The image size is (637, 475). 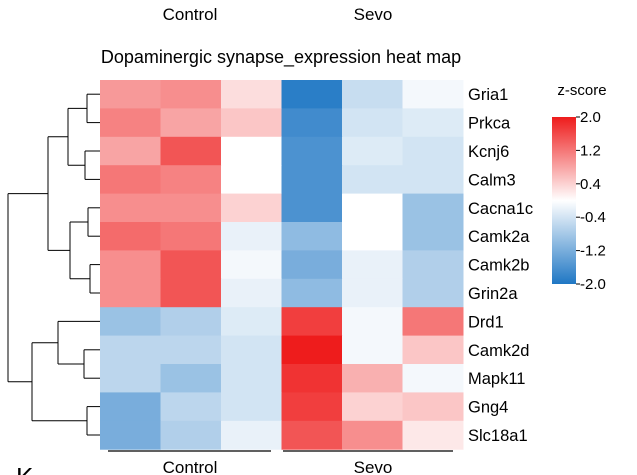 What do you see at coordinates (281, 57) in the screenshot?
I see `chart-title: Dopaminergic synapse_expression heat map` at bounding box center [281, 57].